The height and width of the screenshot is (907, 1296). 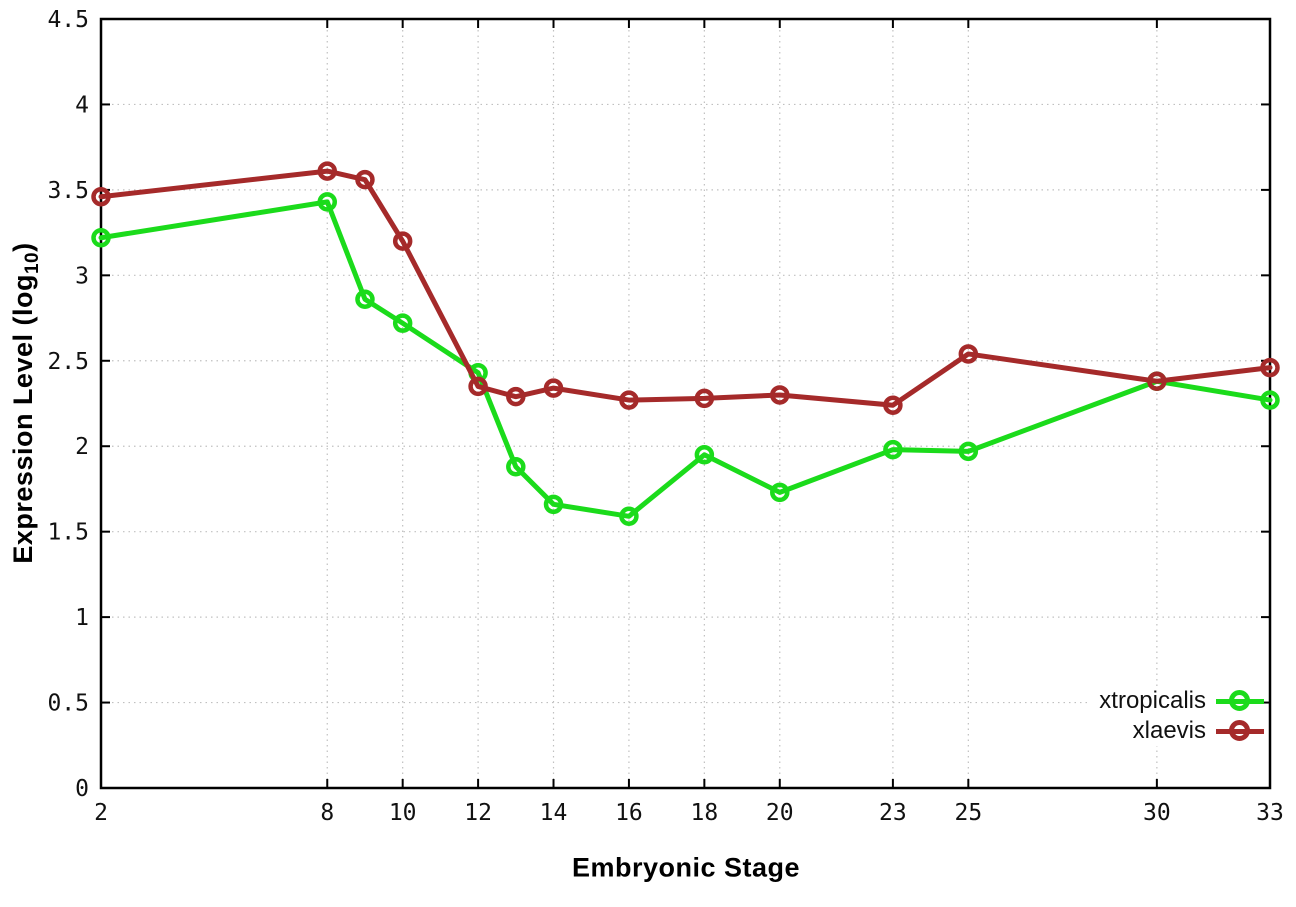 I want to click on x-tick-label: 33, so click(x=1270, y=813).